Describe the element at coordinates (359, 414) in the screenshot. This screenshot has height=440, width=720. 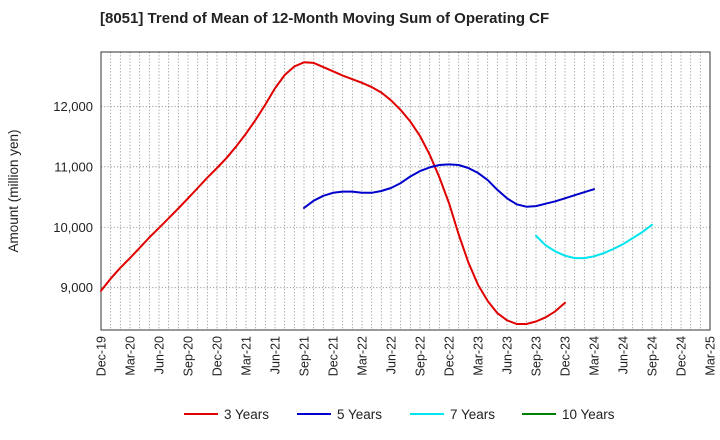
I see `legend-label: 5 Years` at that location.